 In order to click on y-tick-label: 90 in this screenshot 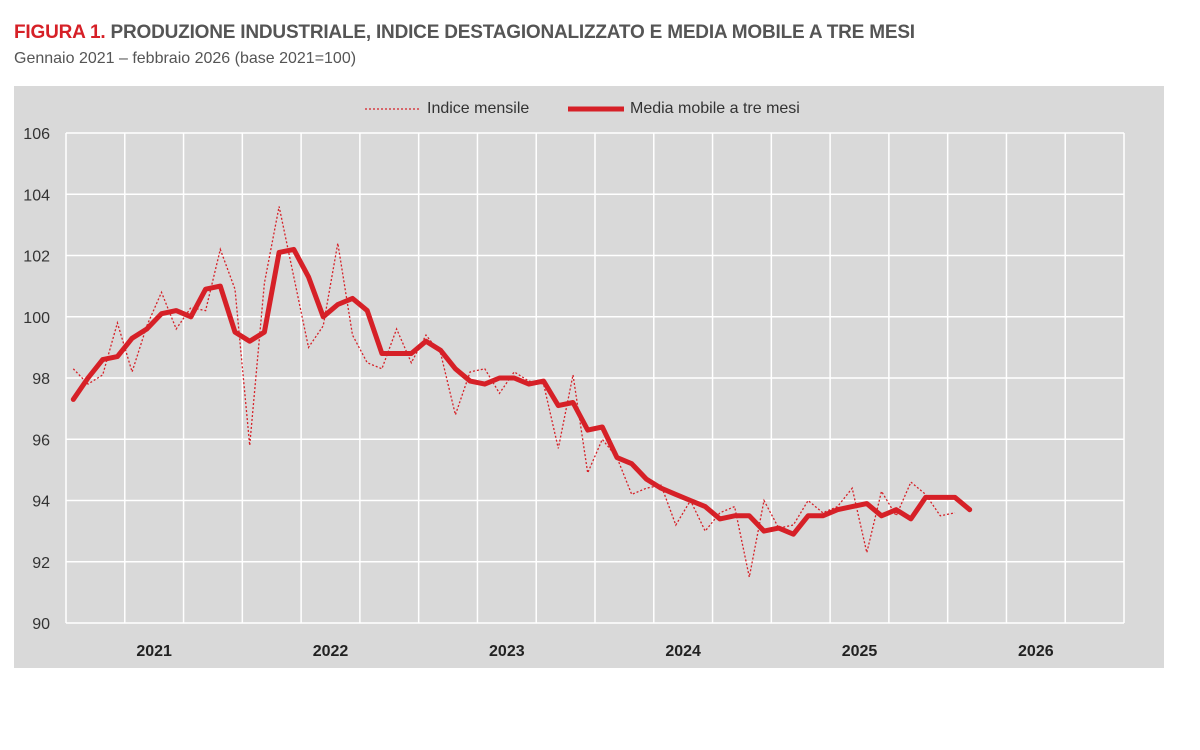, I will do `click(41, 624)`.